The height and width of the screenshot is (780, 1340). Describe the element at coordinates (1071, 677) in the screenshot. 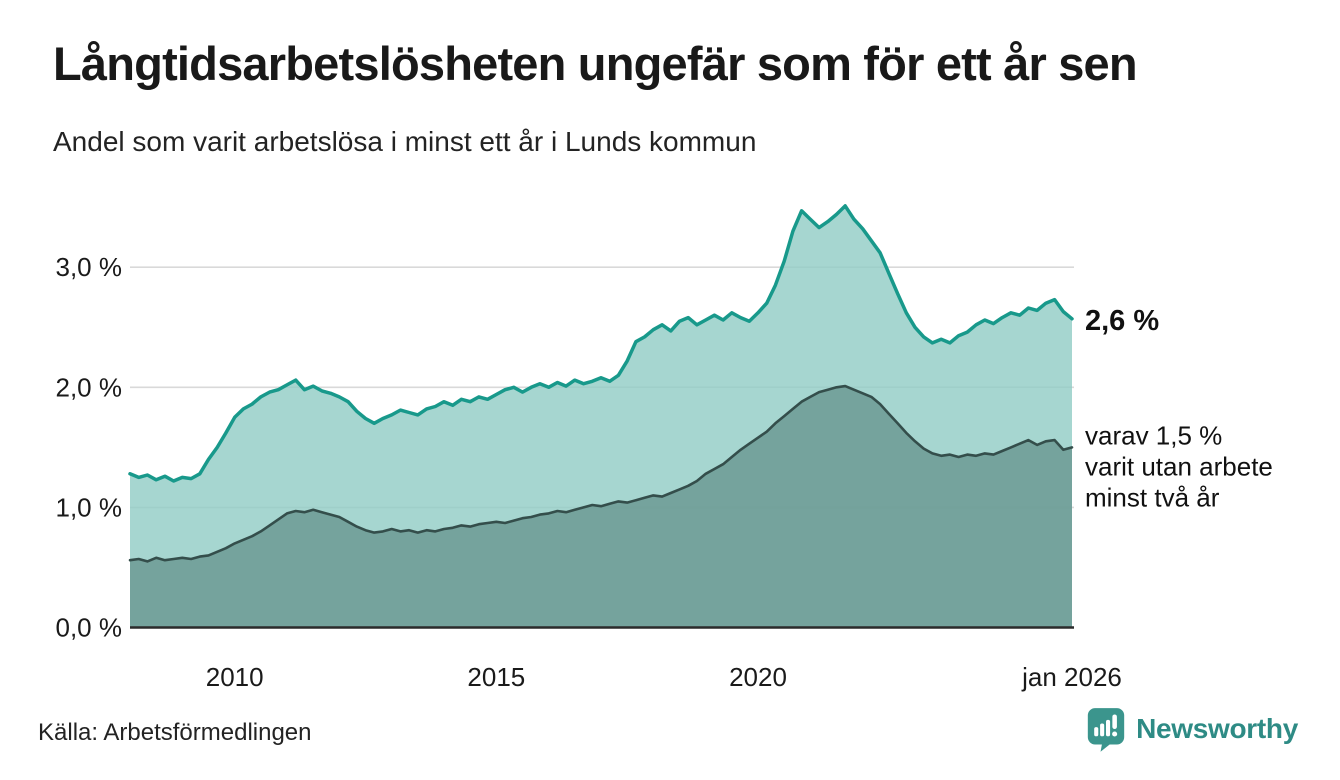

I see `x-tick-label: jan 2026` at that location.